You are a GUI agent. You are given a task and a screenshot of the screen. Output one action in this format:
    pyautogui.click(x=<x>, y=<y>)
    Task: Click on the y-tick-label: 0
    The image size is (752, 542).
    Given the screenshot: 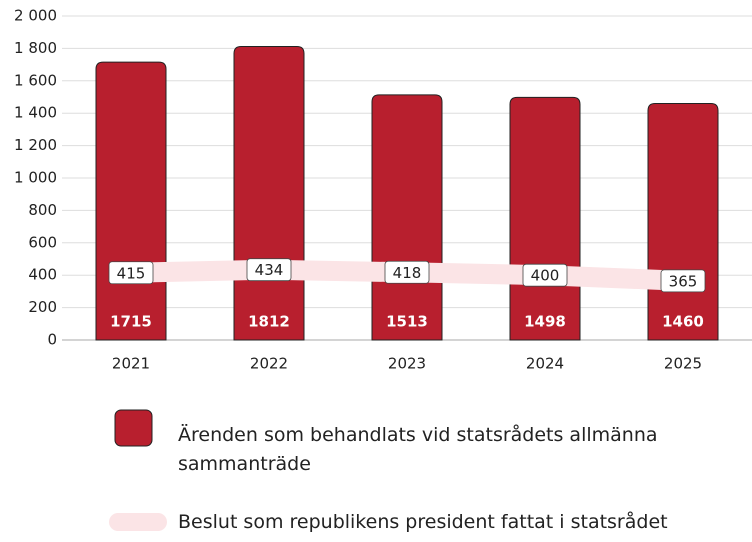 What is the action you would take?
    pyautogui.click(x=52, y=340)
    